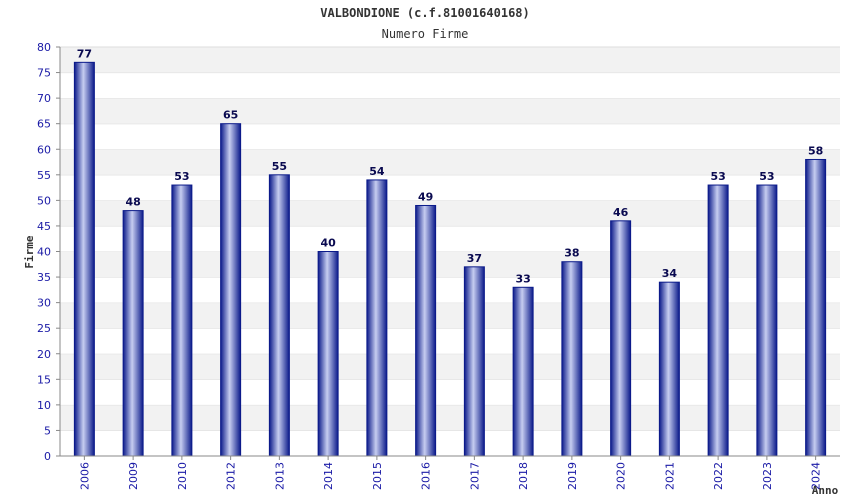 This screenshot has width=850, height=500. What do you see at coordinates (133, 476) in the screenshot?
I see `x-tick-label: 2009` at bounding box center [133, 476].